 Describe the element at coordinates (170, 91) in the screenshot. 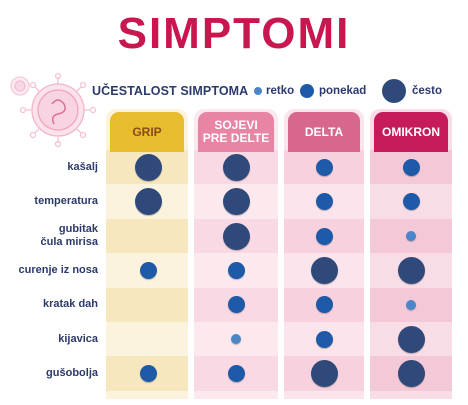

I see `legend-title: UČESTALOST SIMPTOMA` at that location.